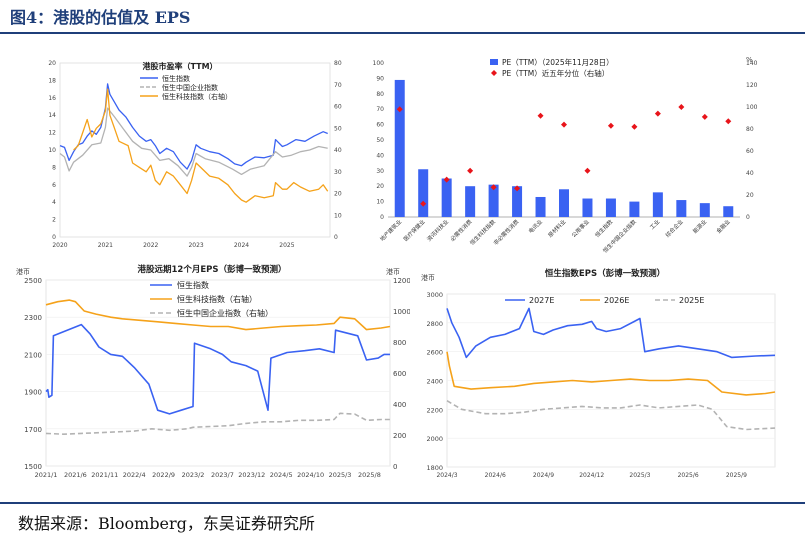  Describe the element at coordinates (379, 63) in the screenshot. I see `left-tick-label: 100` at that location.